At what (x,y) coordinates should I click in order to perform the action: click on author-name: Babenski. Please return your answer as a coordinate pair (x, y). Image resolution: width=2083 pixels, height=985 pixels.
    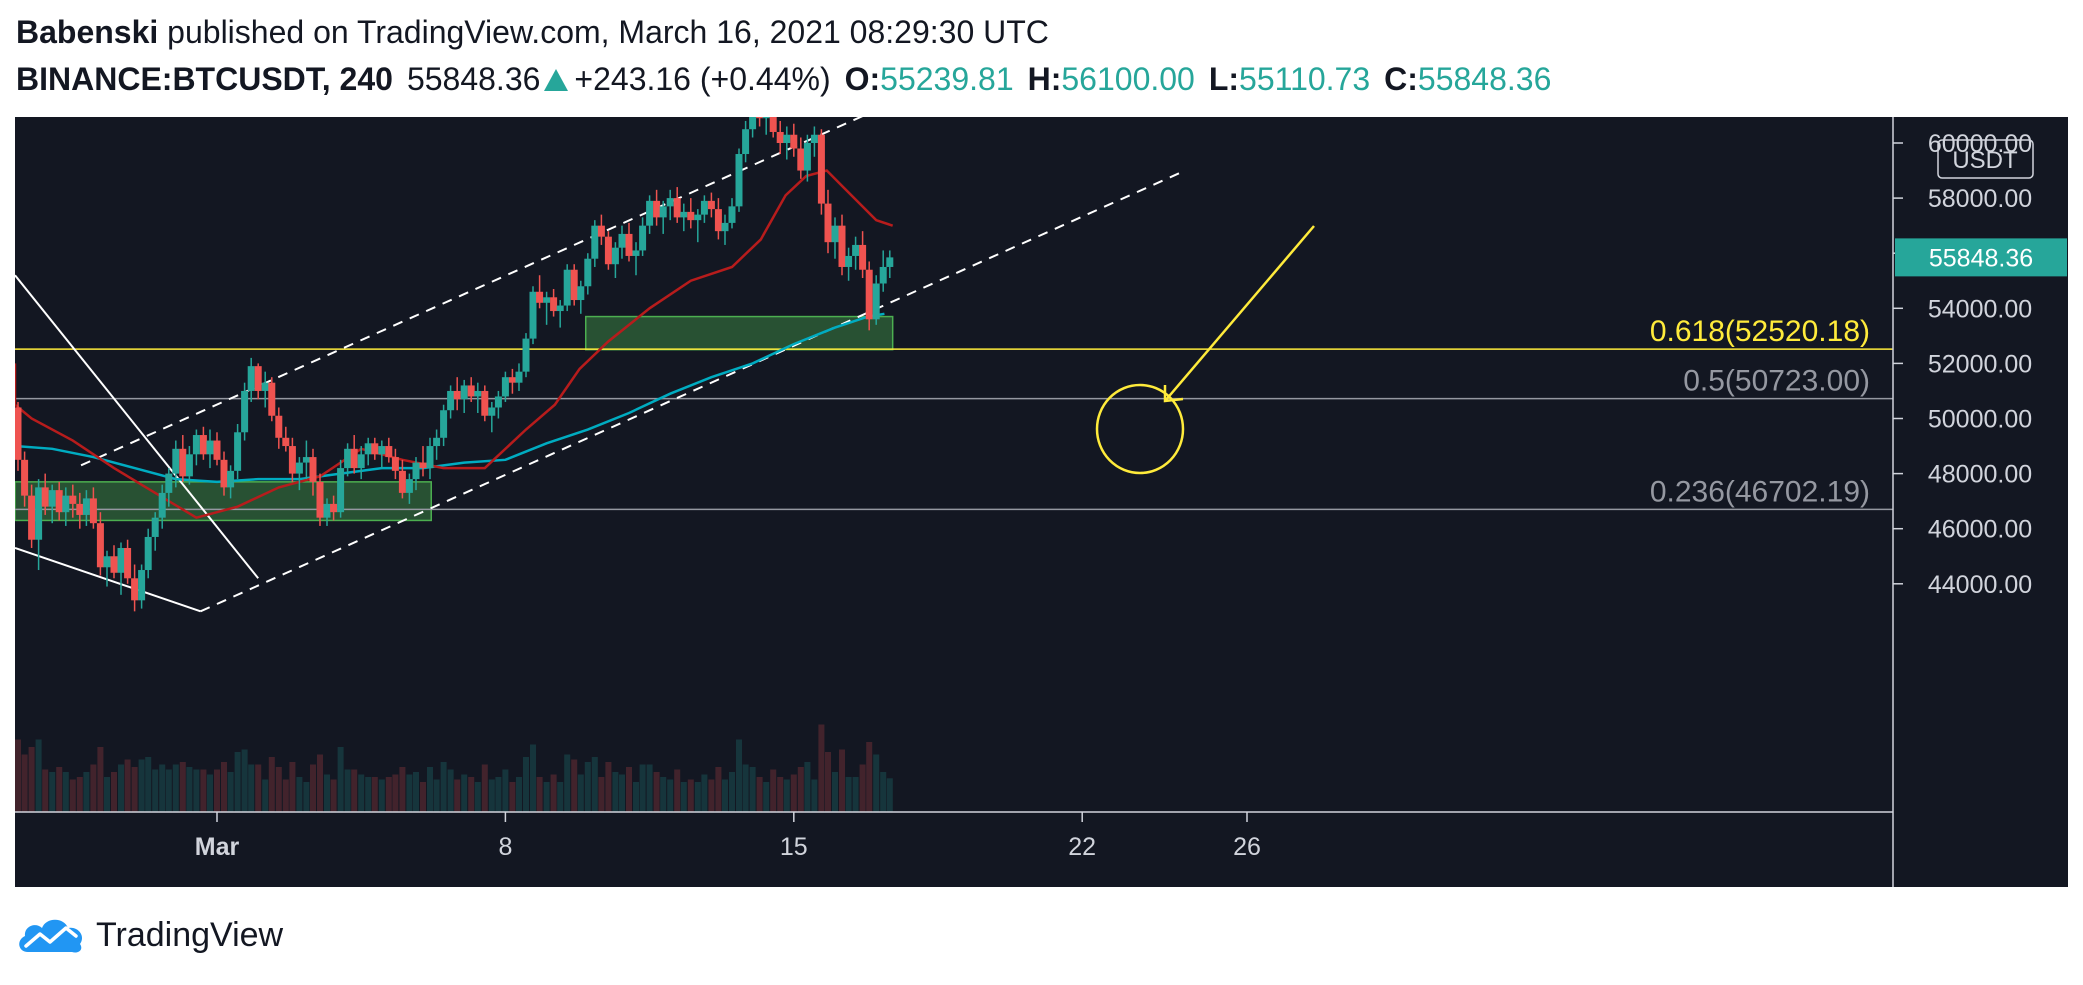
    Looking at the image, I should click on (87, 32).